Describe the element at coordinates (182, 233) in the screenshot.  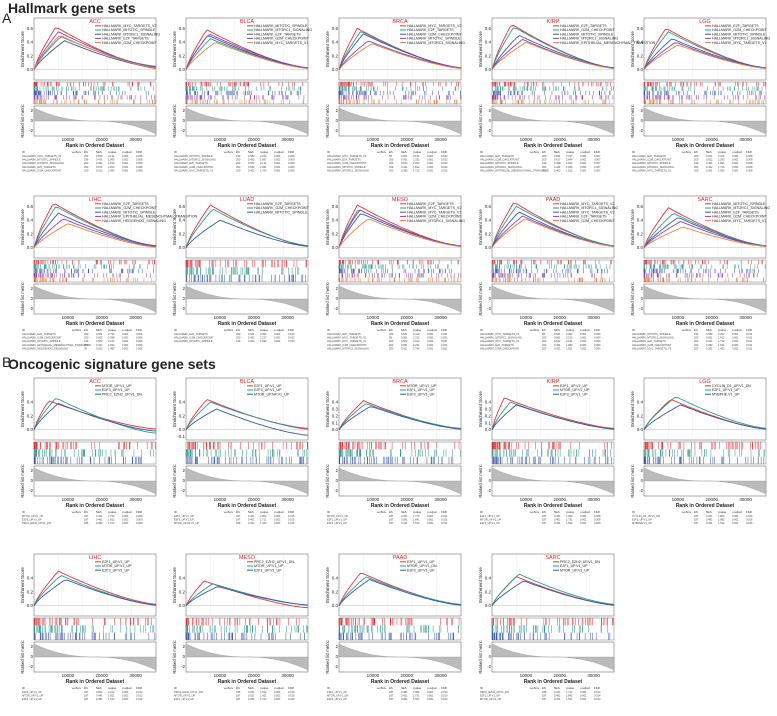
I see `y-tick-label: 0.2` at that location.